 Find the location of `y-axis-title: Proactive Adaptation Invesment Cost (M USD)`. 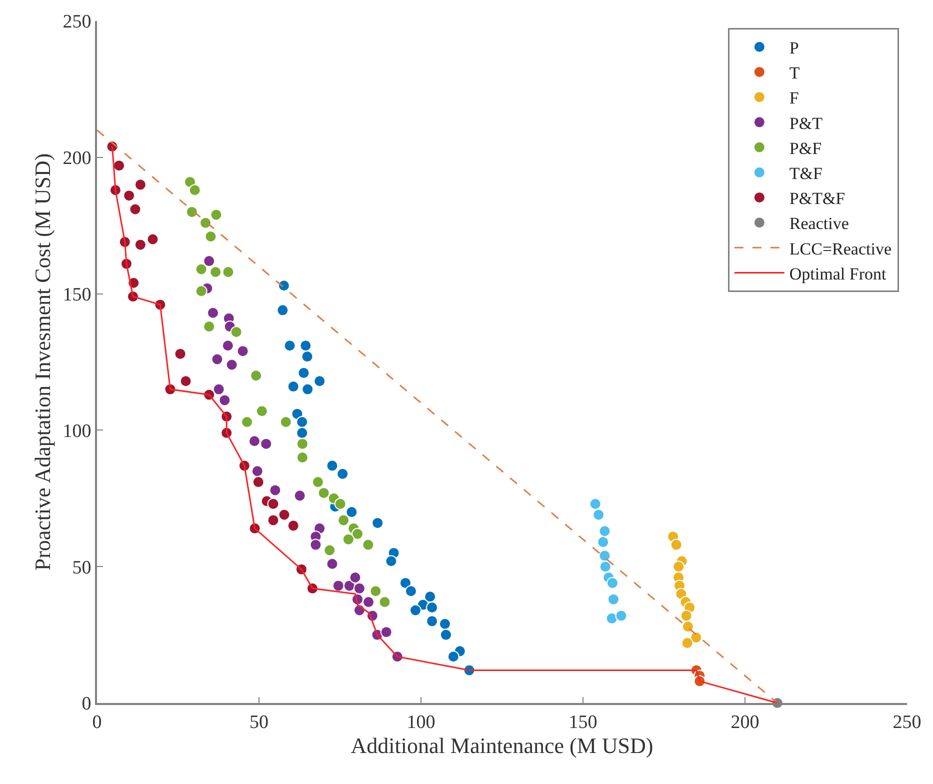

y-axis-title: Proactive Adaptation Invesment Cost (M USD) is located at coordinates (42, 362).